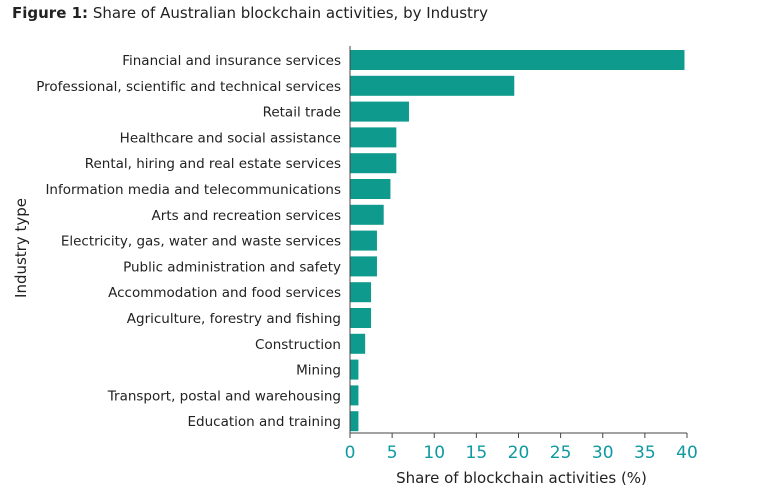 This screenshot has height=494, width=768. Describe the element at coordinates (687, 453) in the screenshot. I see `x-tick-label: 40` at that location.